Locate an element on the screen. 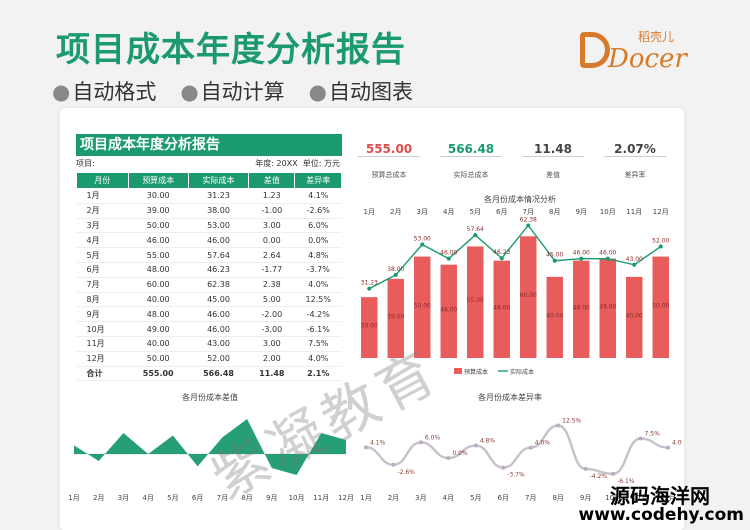 This screenshot has width=750, height=530. table-cell: -1.00 is located at coordinates (271, 211).